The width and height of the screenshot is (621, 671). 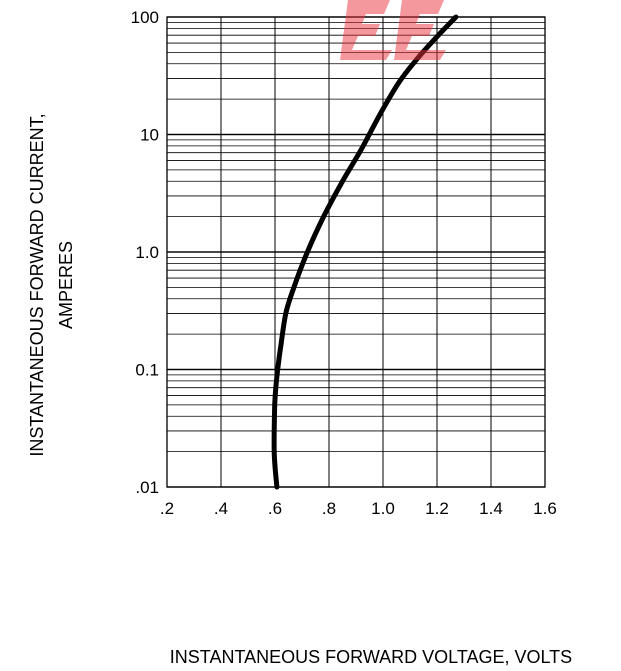 What do you see at coordinates (147, 370) in the screenshot?
I see `y-tick-label: 0.1` at bounding box center [147, 370].